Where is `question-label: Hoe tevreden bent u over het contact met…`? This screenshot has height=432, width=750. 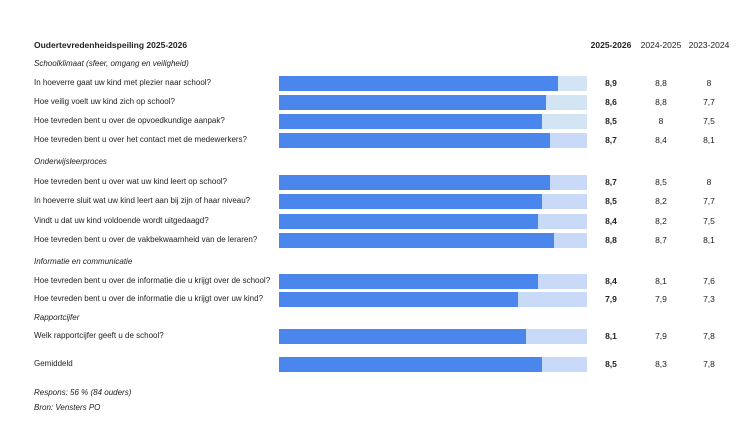 question-label: Hoe tevreden bent u over het contact met… is located at coordinates (141, 139).